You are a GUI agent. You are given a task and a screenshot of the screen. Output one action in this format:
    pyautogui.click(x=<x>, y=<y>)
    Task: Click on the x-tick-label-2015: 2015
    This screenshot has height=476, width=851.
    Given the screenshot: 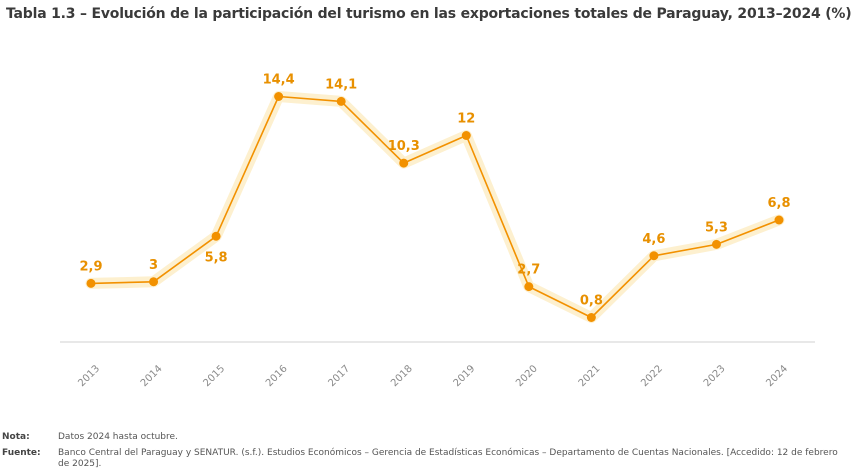 What is the action you would take?
    pyautogui.click(x=214, y=376)
    